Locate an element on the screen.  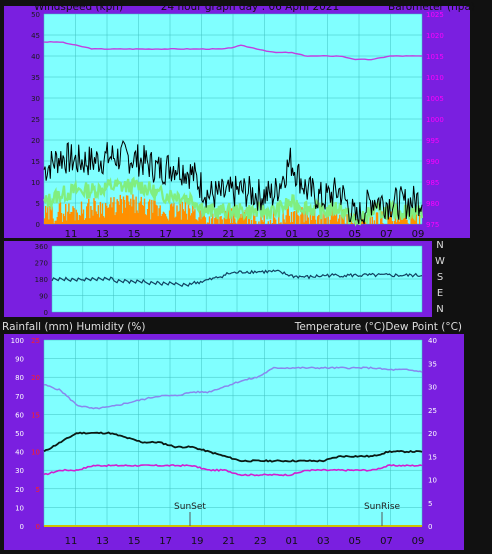
x-tick-label: 23 is located at coordinates (260, 234).